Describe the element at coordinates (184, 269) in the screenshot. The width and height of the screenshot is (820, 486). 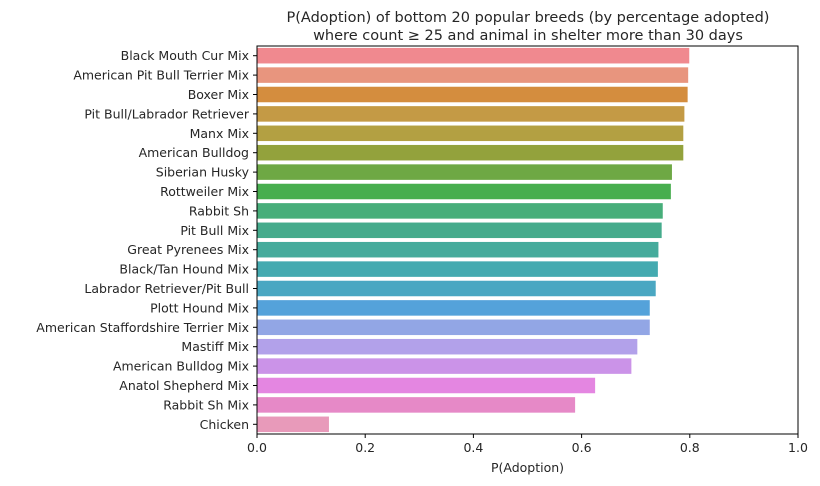
I see `y-tick-label: Black/Tan Hound Mix` at that location.